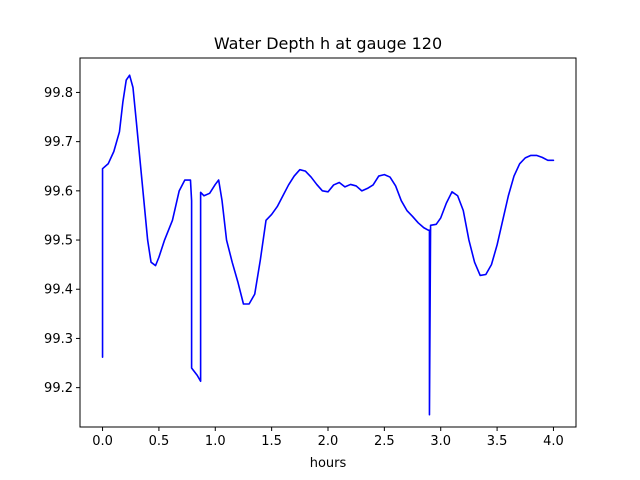 This screenshot has width=640, height=480. Describe the element at coordinates (384, 441) in the screenshot. I see `x-tick-label: 2.5` at that location.